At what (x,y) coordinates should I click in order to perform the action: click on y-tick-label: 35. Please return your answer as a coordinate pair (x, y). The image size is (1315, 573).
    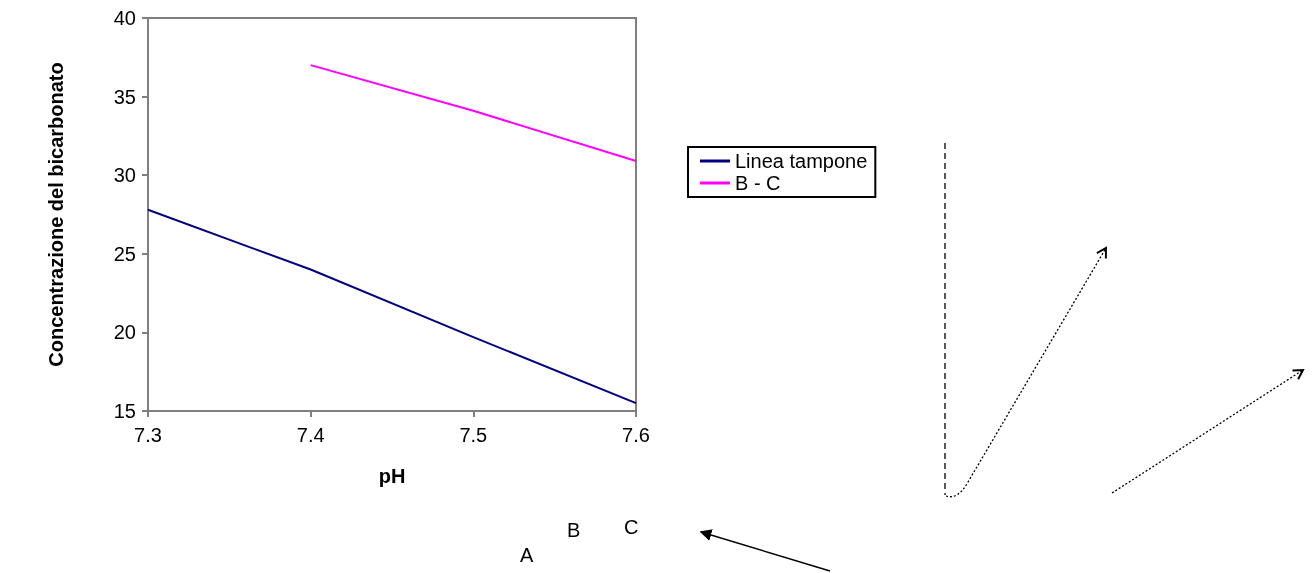
    Looking at the image, I should click on (124, 96).